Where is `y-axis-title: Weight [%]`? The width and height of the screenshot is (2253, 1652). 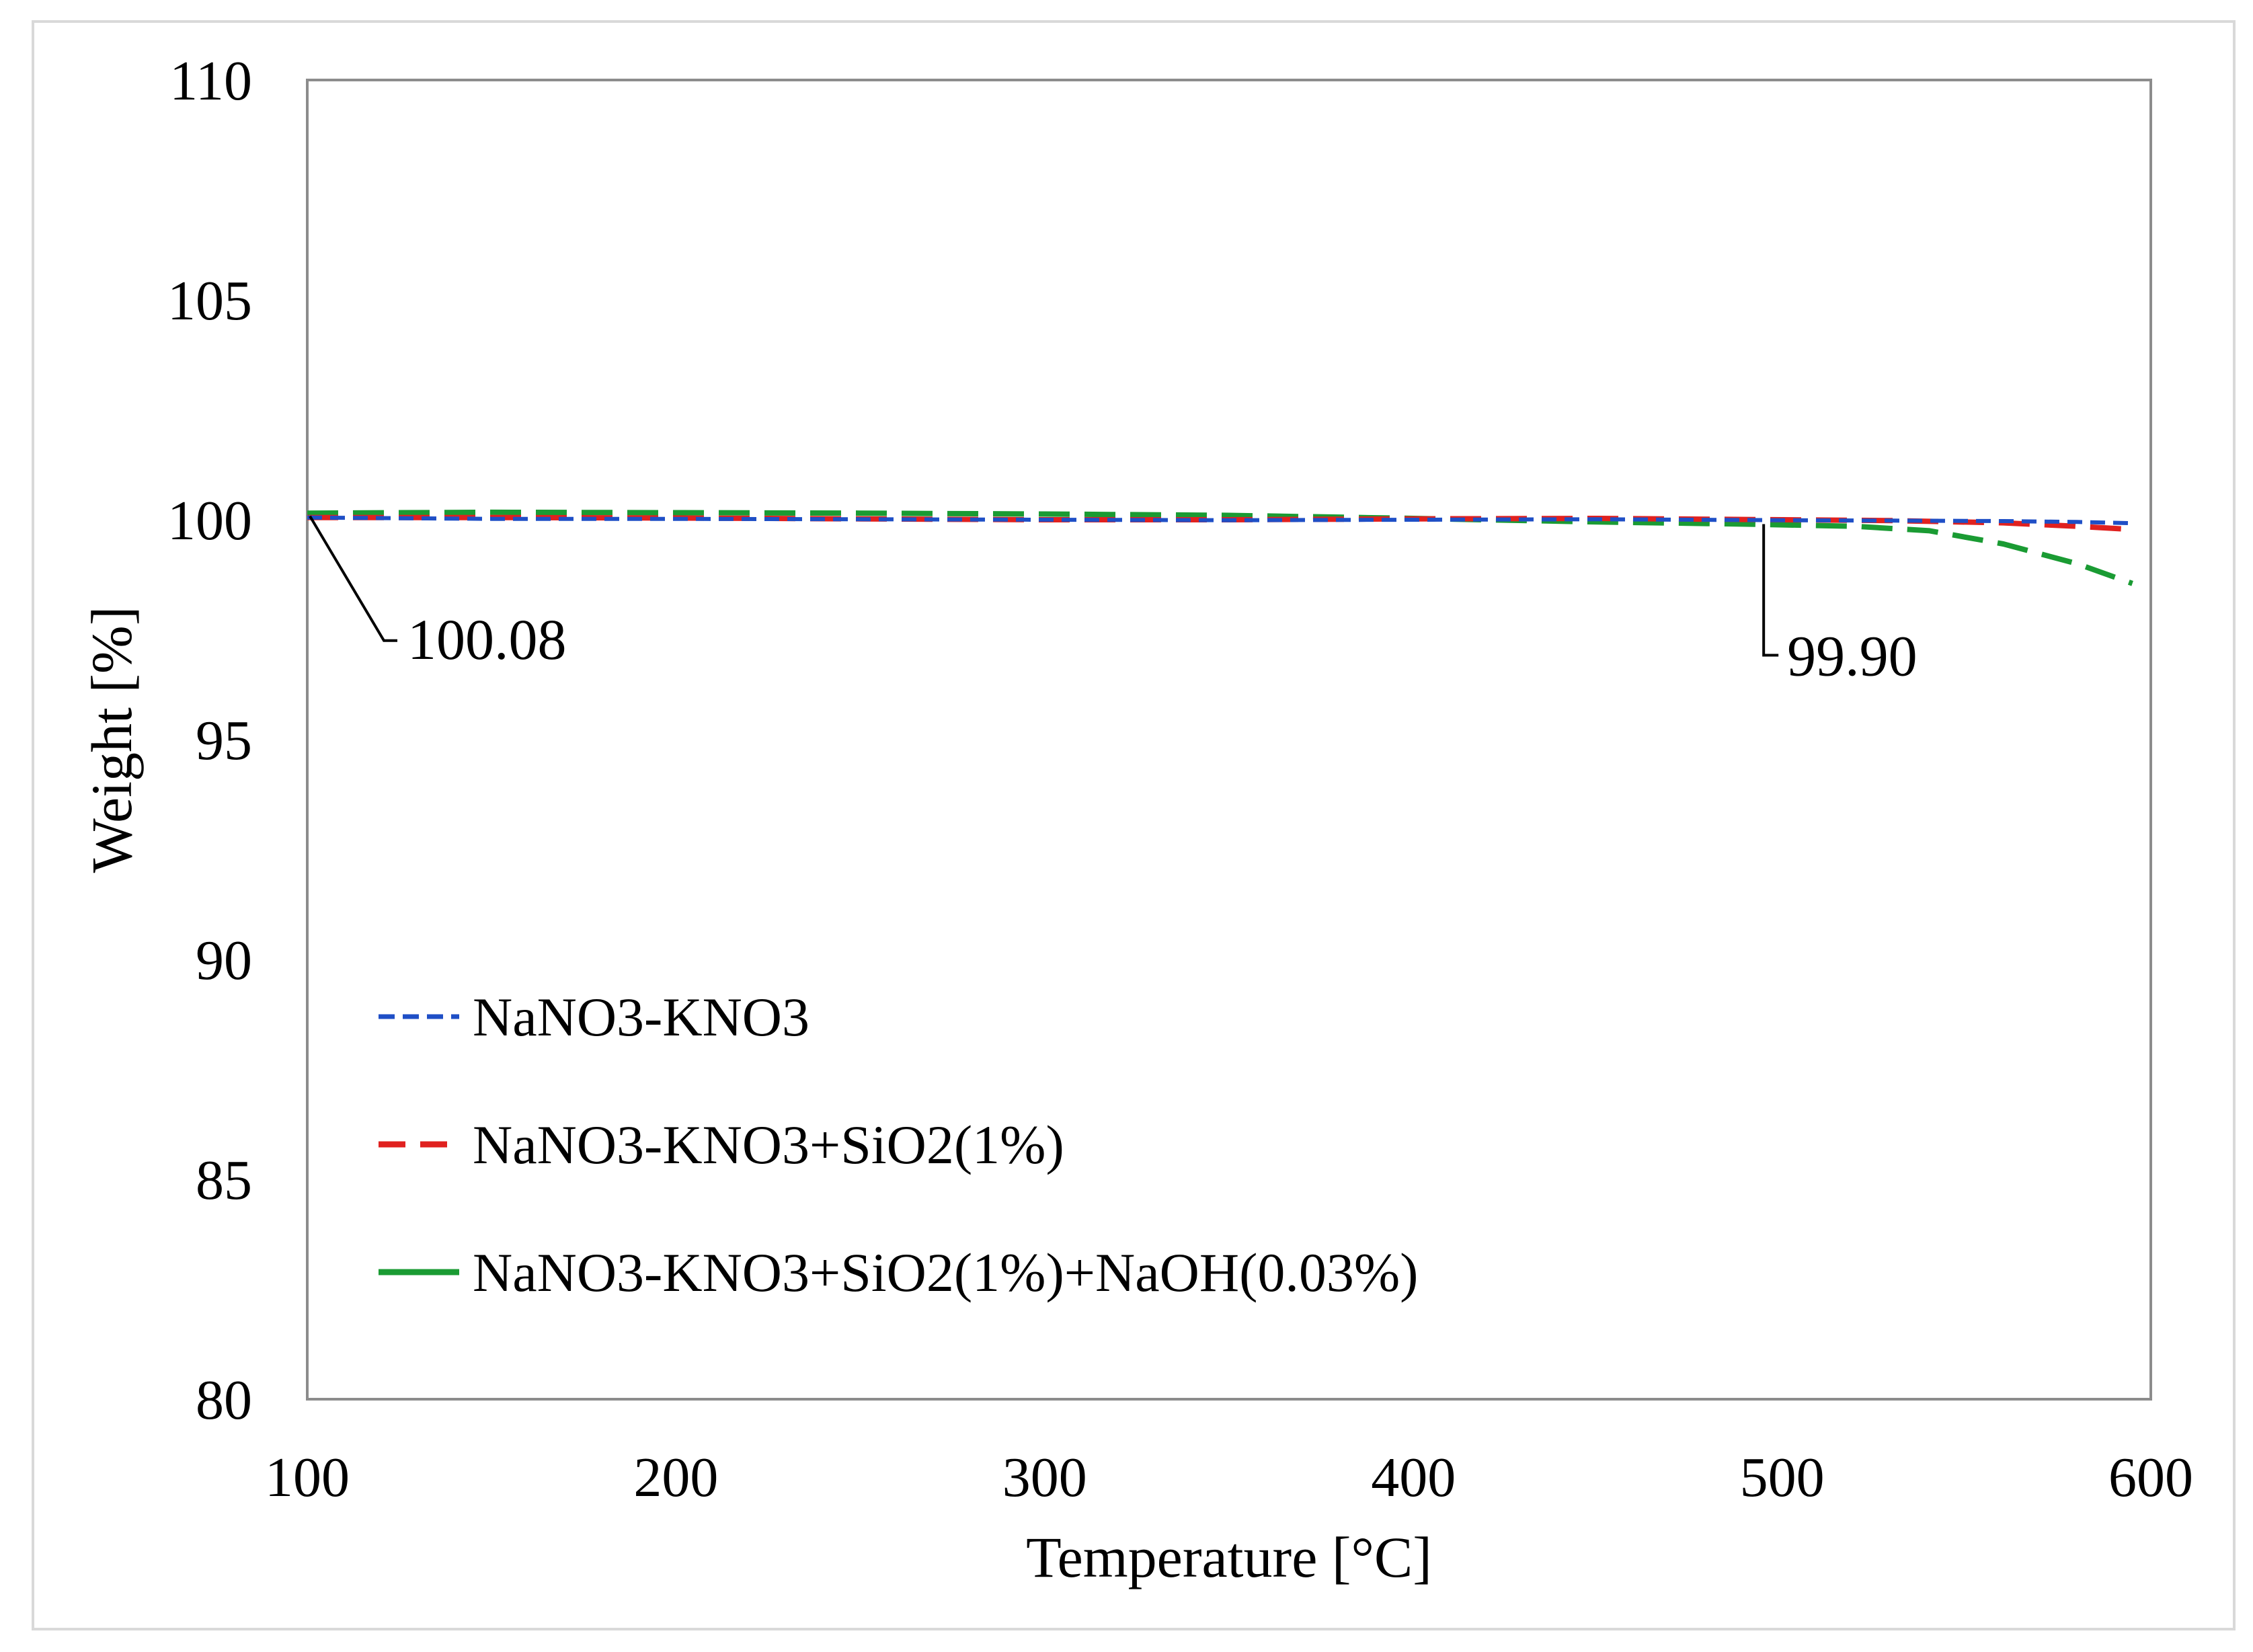
y-axis-title: Weight [%] is located at coordinates (111, 739).